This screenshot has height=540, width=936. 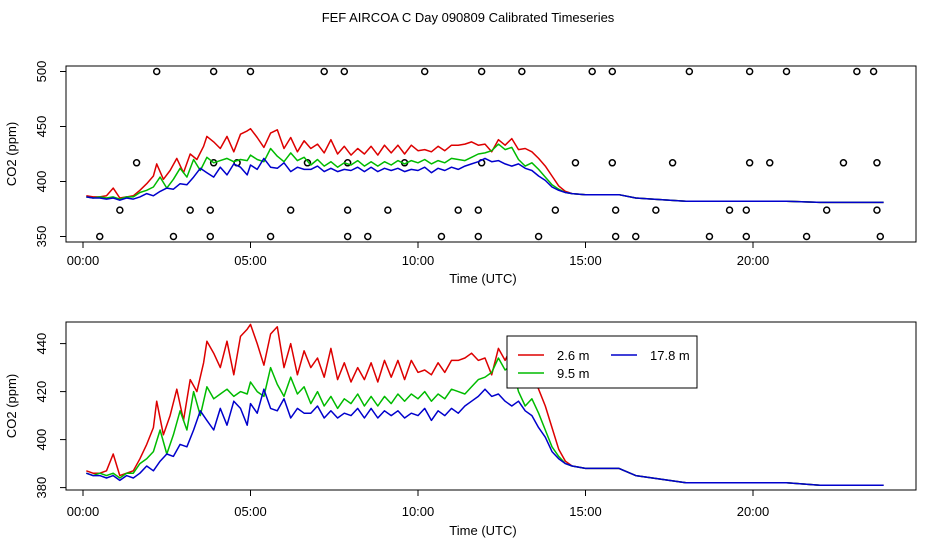 What do you see at coordinates (482, 530) in the screenshot?
I see `bottom-x-axis-label: Time (UTC)` at bounding box center [482, 530].